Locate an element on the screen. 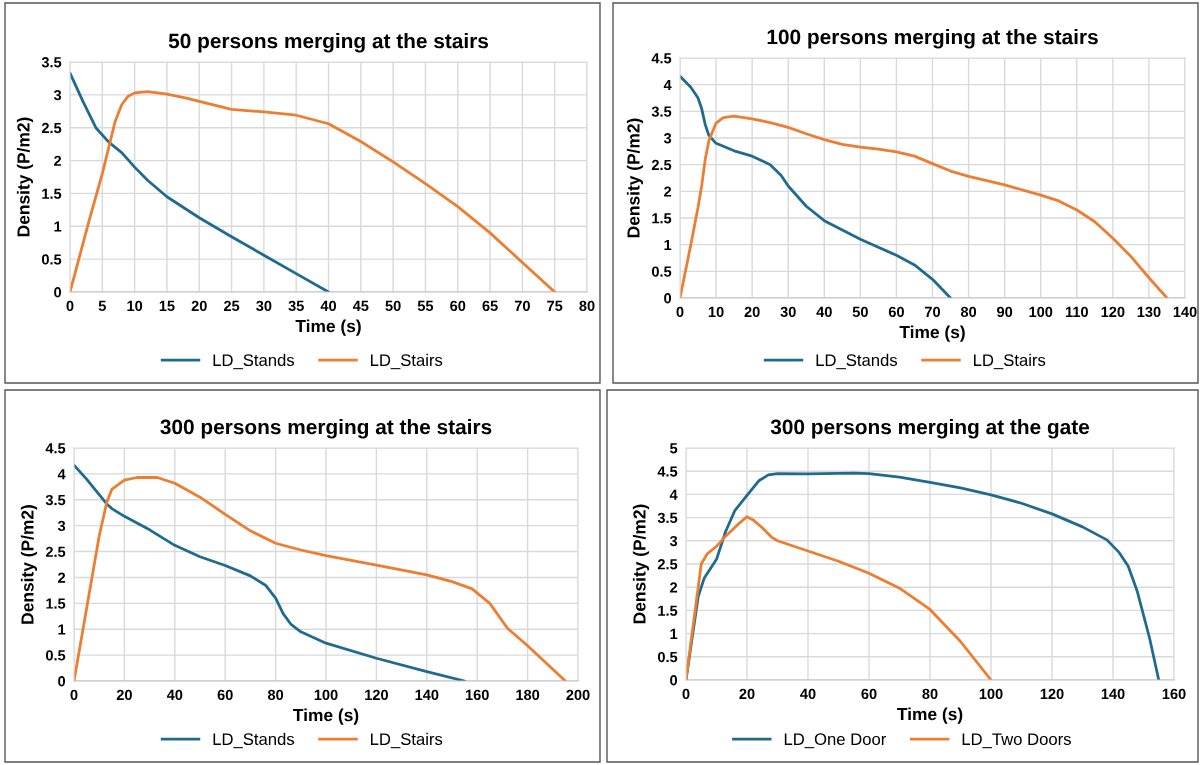  x-tick-label: 50 is located at coordinates (860, 312).